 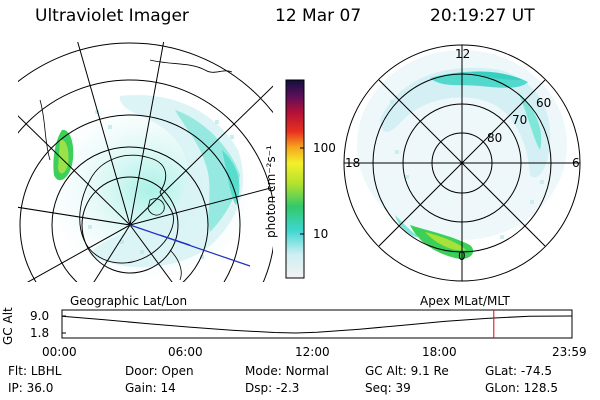 I want to click on date-label: 12 Mar 07, so click(x=318, y=16).